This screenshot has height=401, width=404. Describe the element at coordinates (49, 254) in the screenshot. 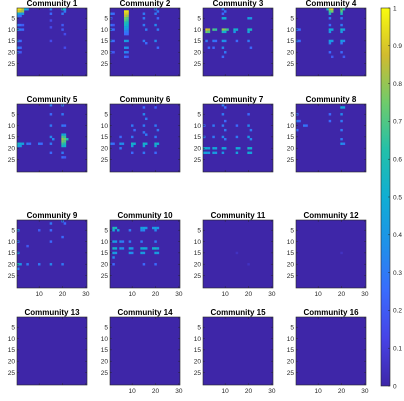

I see `panel-community-9: Community 9 5 10 15 20 25 10 20 30` at that location.